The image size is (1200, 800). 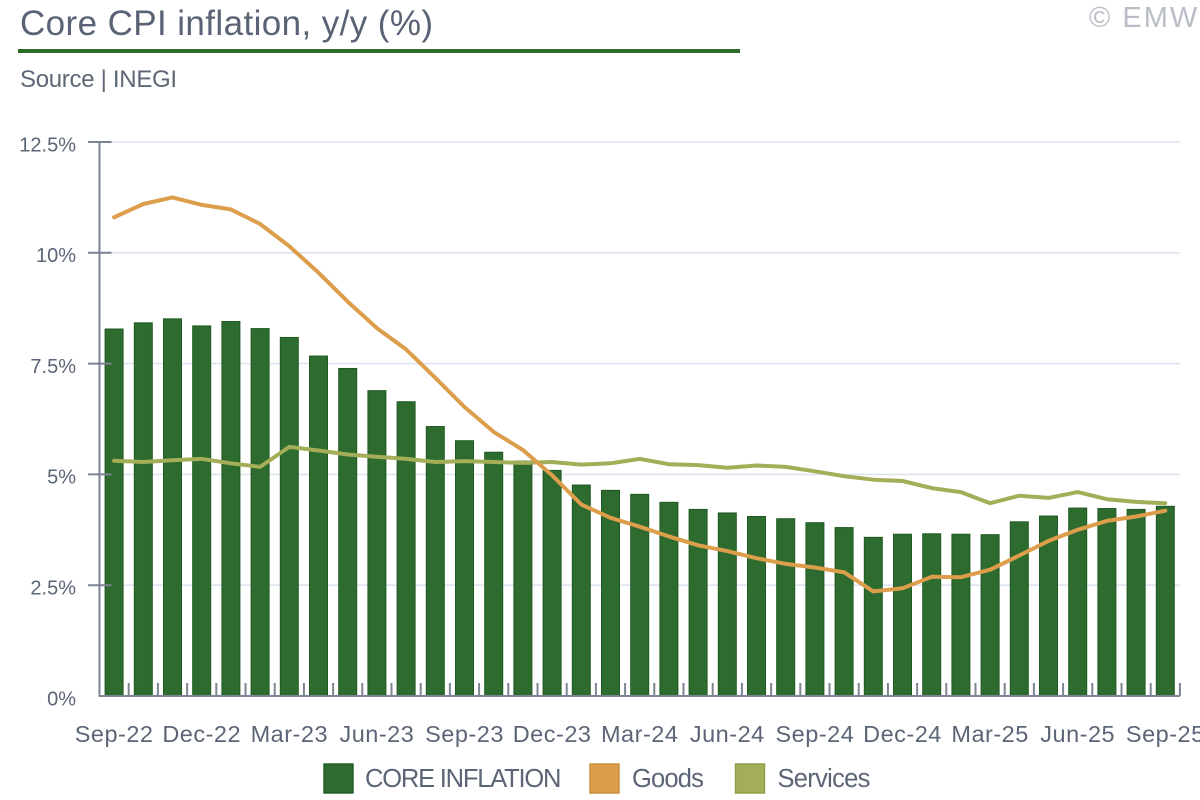 What do you see at coordinates (201, 734) in the screenshot?
I see `svg-text: Dec-22` at bounding box center [201, 734].